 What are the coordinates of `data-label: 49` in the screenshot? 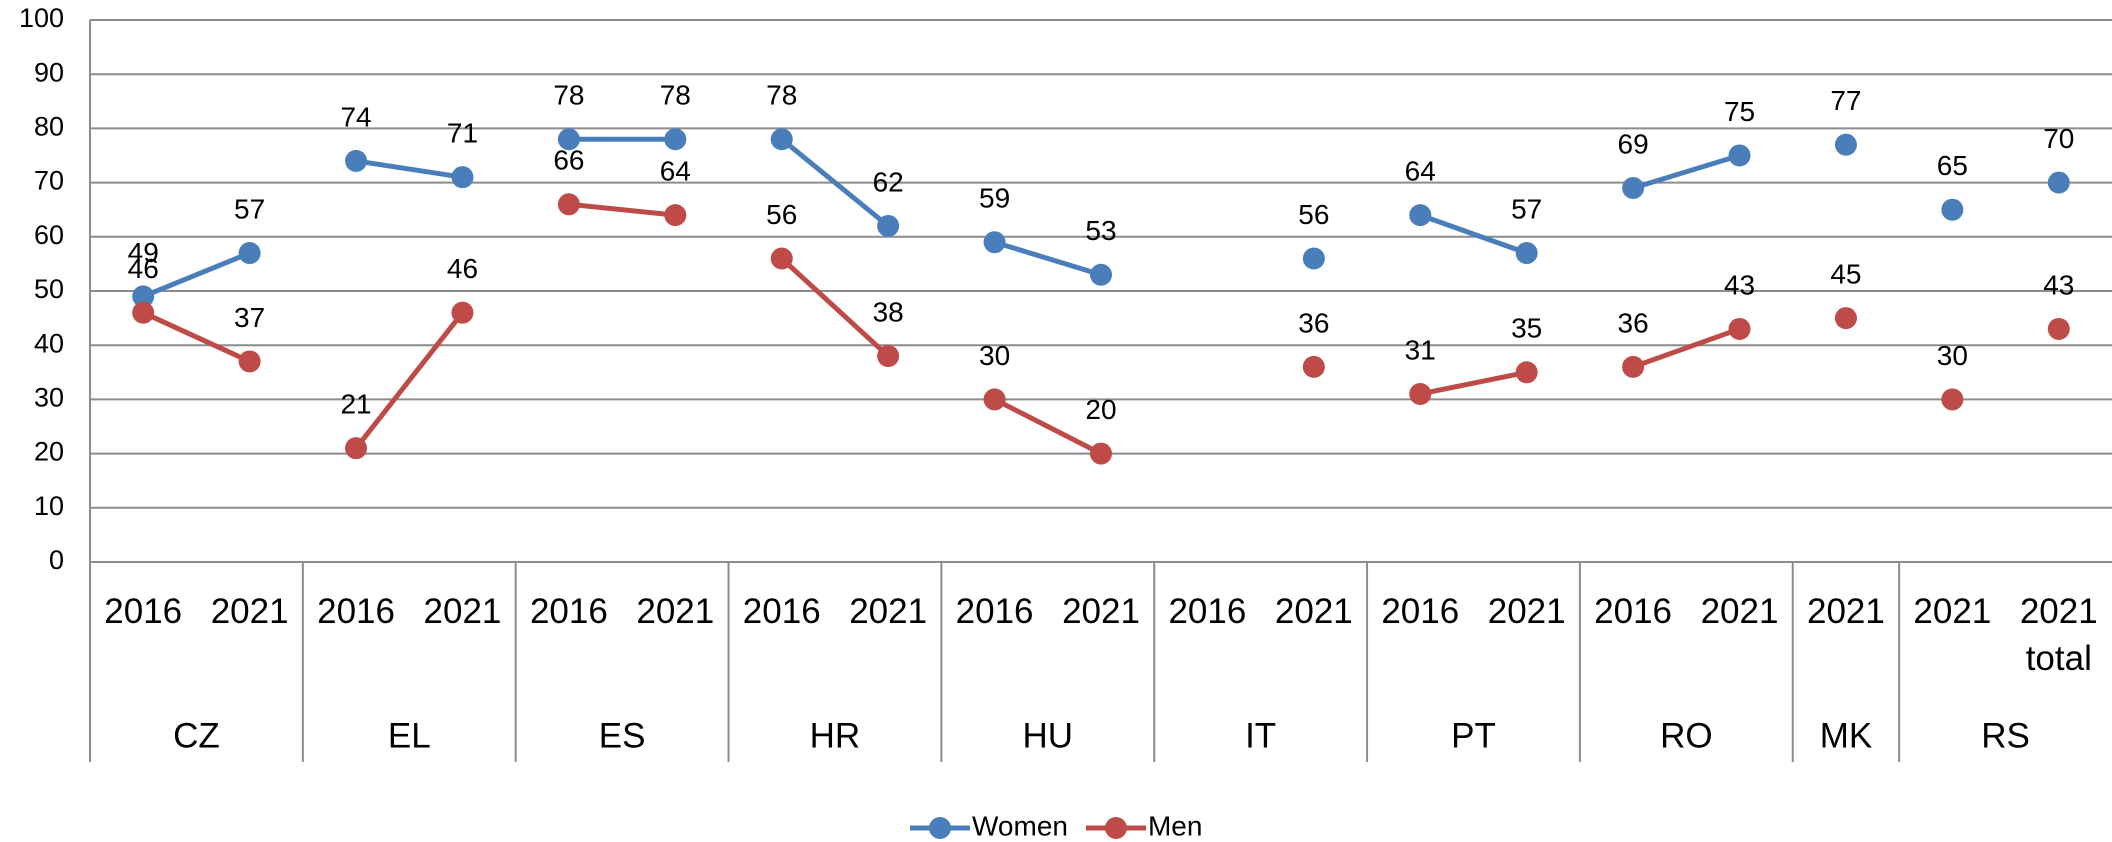 It's located at (143, 252).